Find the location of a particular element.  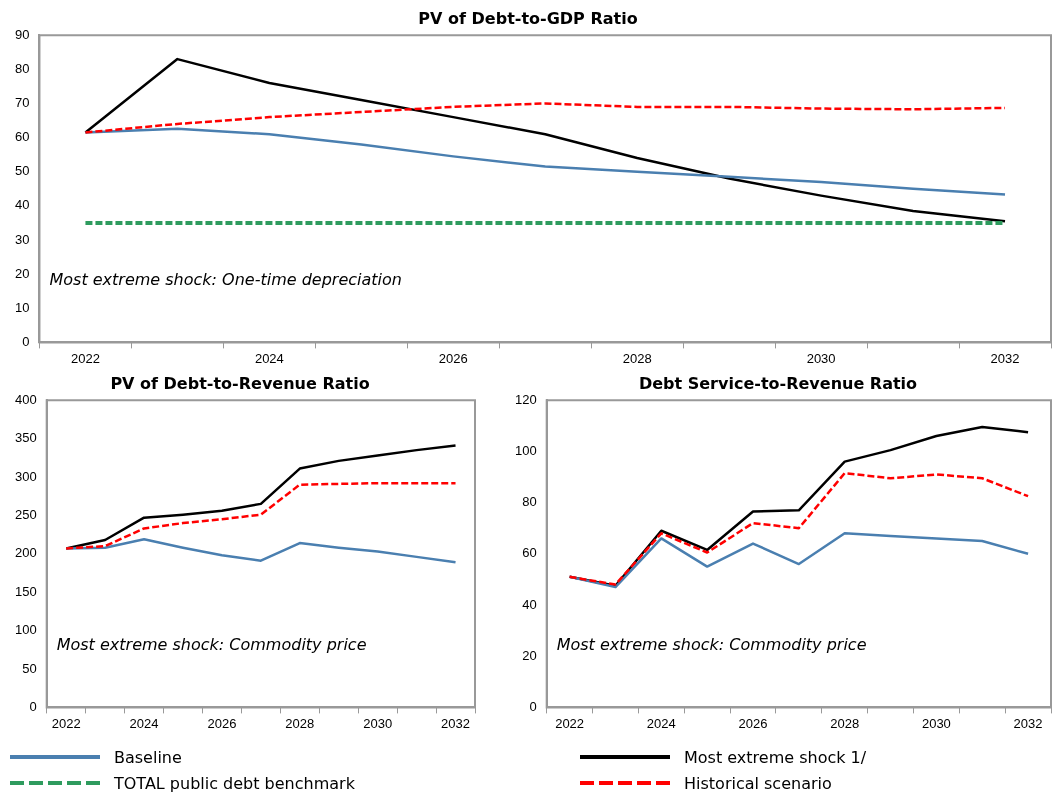

legend-label: Historical scenario is located at coordinates (758, 783).